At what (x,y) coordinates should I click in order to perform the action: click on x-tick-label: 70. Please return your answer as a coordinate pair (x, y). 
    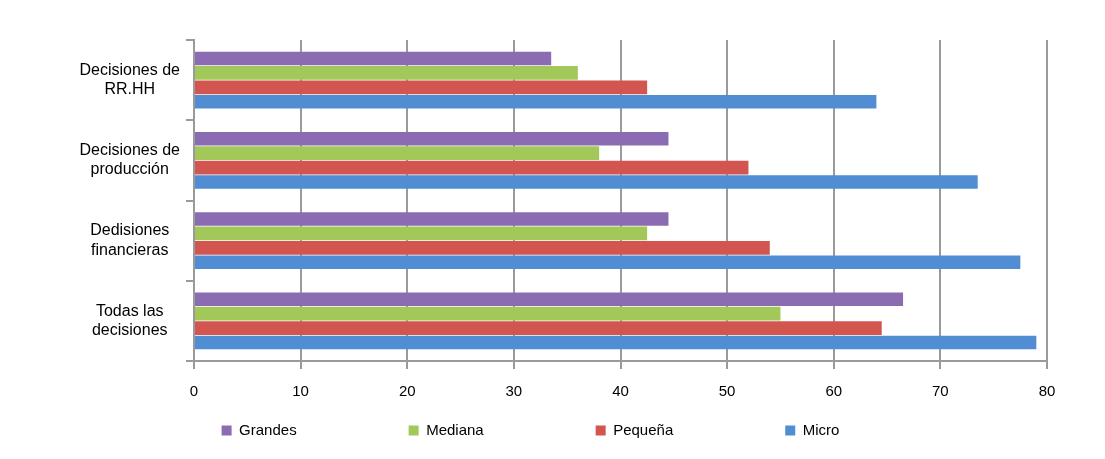
    Looking at the image, I should click on (940, 391).